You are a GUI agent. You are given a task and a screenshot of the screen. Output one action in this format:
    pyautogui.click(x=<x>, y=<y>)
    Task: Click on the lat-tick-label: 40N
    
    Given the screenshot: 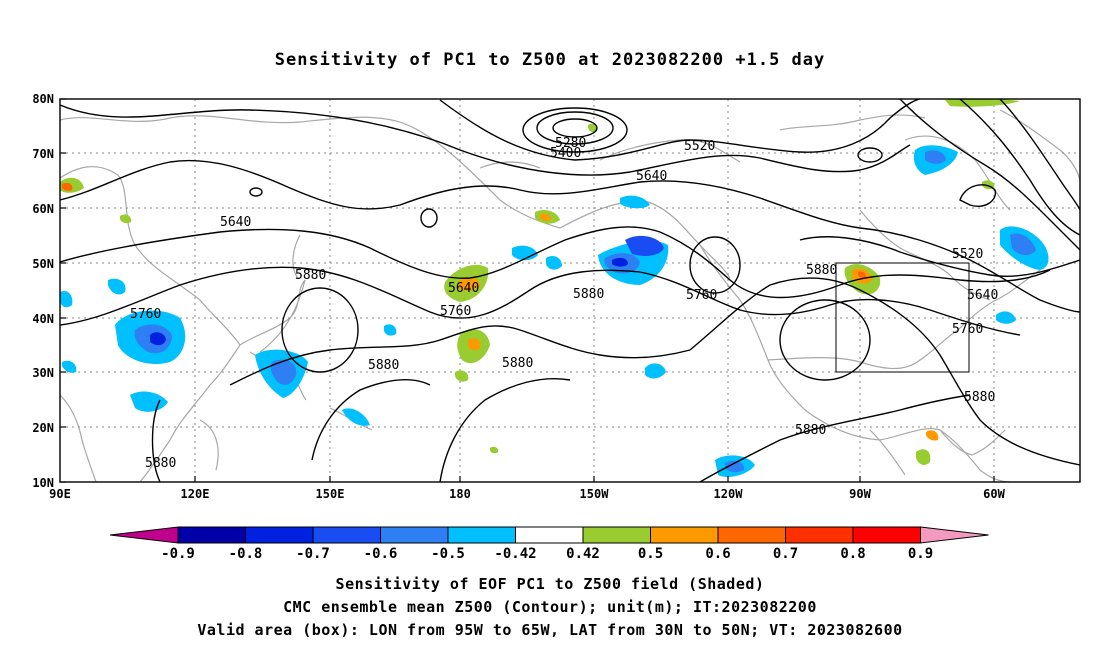 What is the action you would take?
    pyautogui.click(x=43, y=319)
    